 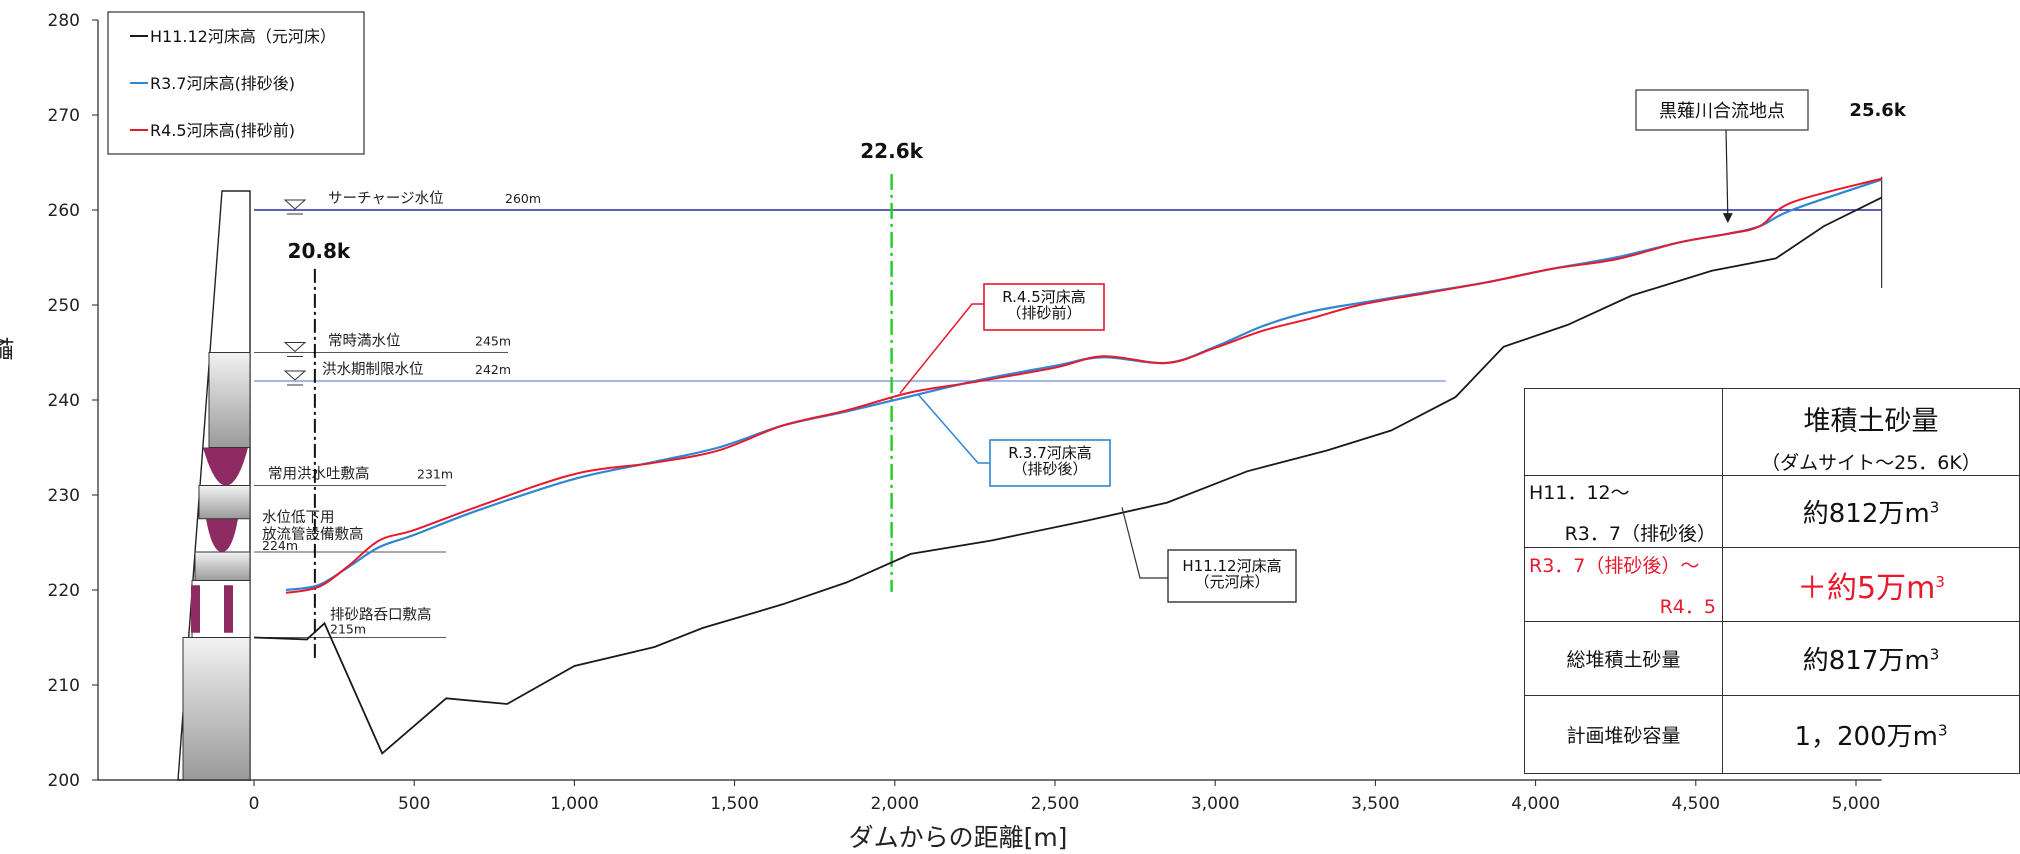 I want to click on table-row: R3．7（排砂後）～ R4．5 ＋約5万m3, so click(x=1772, y=584).